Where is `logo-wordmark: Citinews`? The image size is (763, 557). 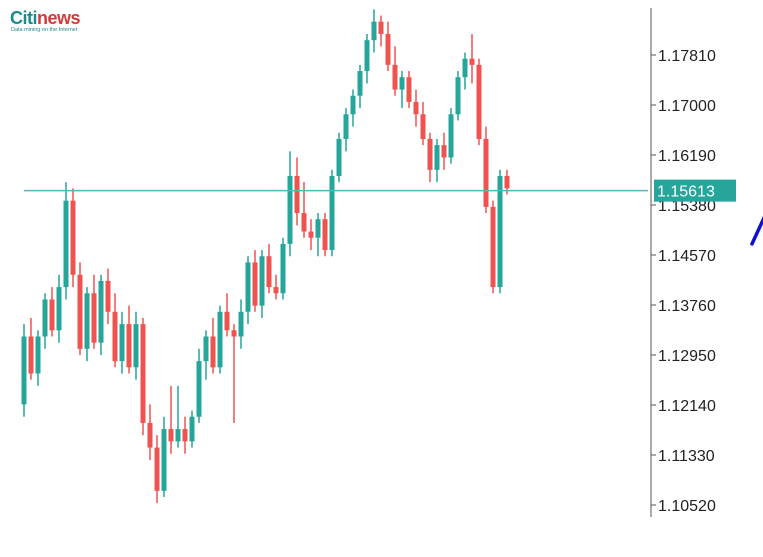
logo-wordmark: Citinews is located at coordinates (45, 18).